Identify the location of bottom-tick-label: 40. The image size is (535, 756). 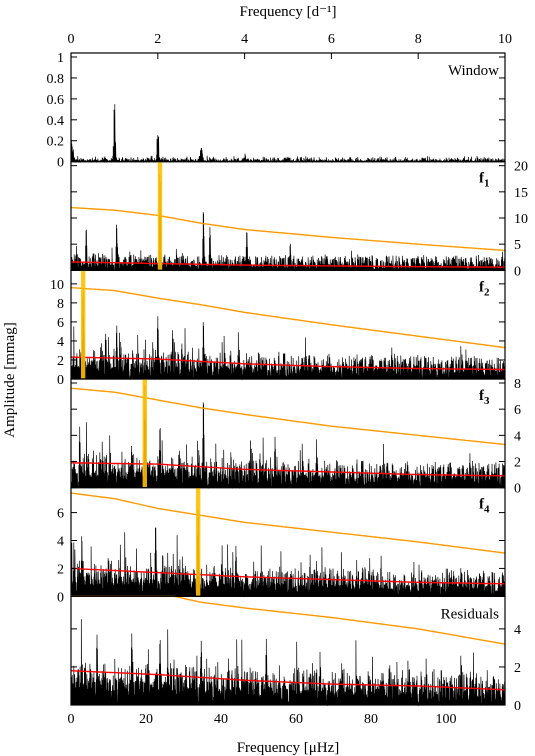
(221, 719).